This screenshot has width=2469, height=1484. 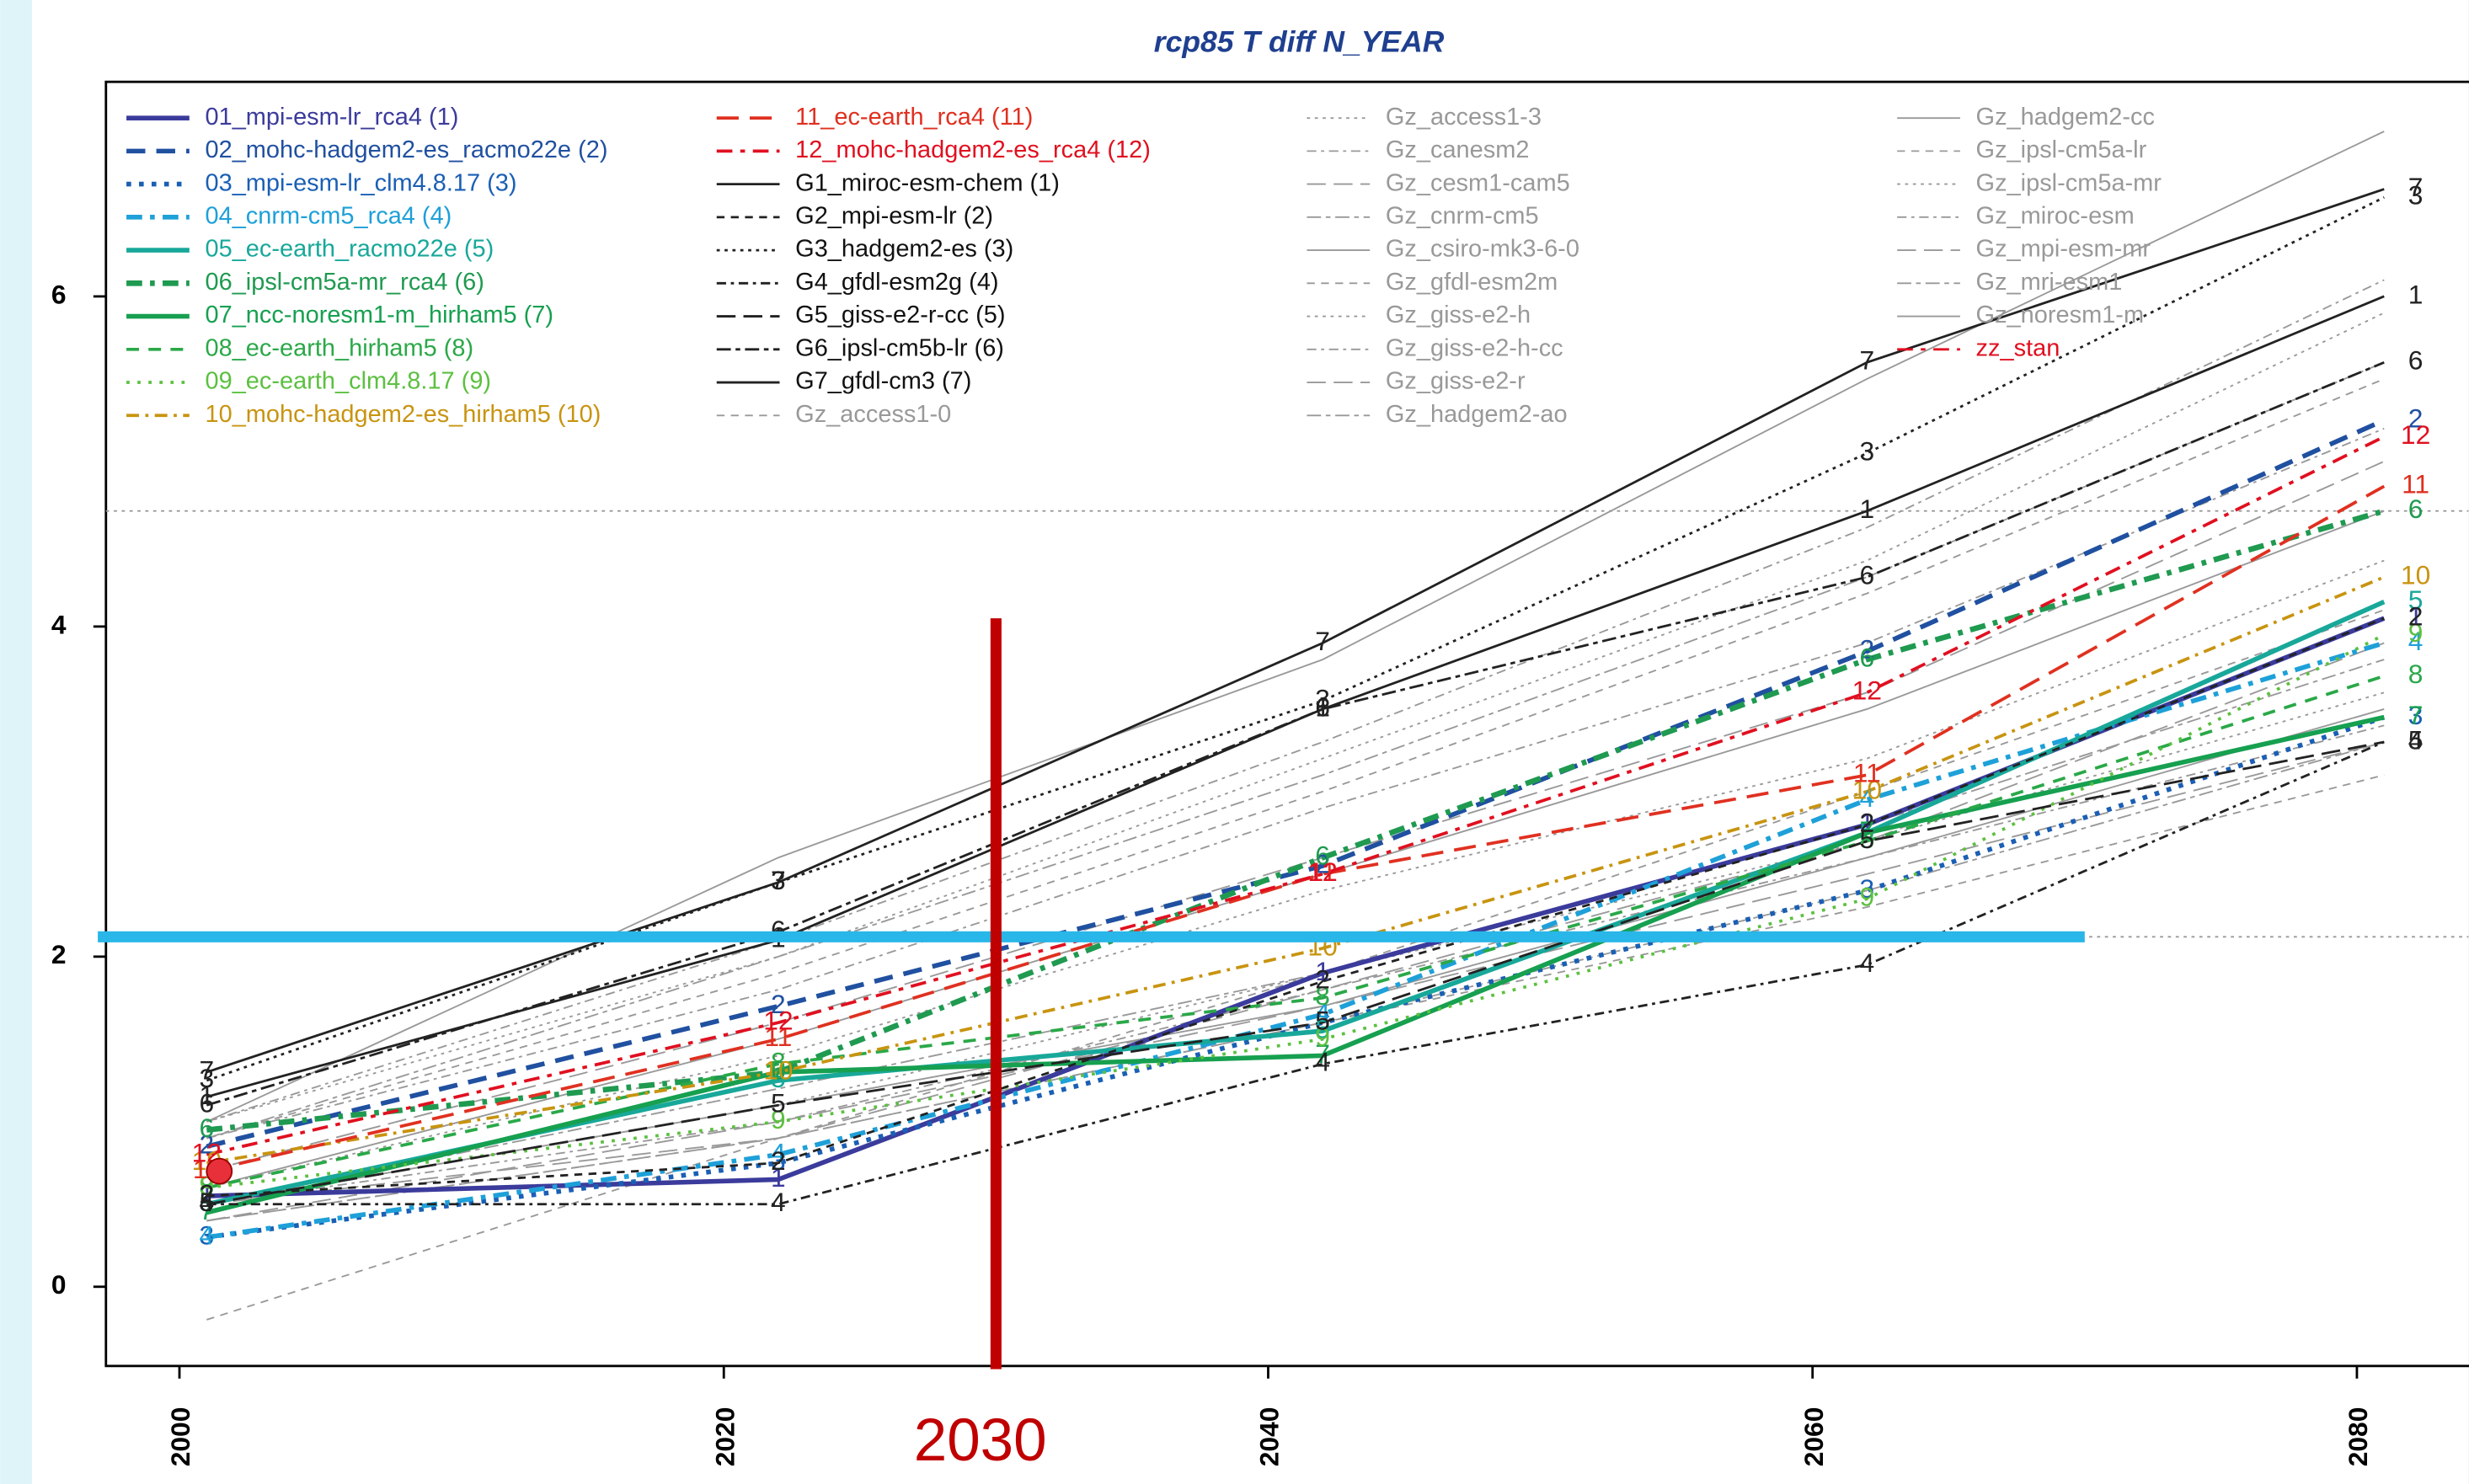 What do you see at coordinates (59, 954) in the screenshot?
I see `y-tick-label: 2` at bounding box center [59, 954].